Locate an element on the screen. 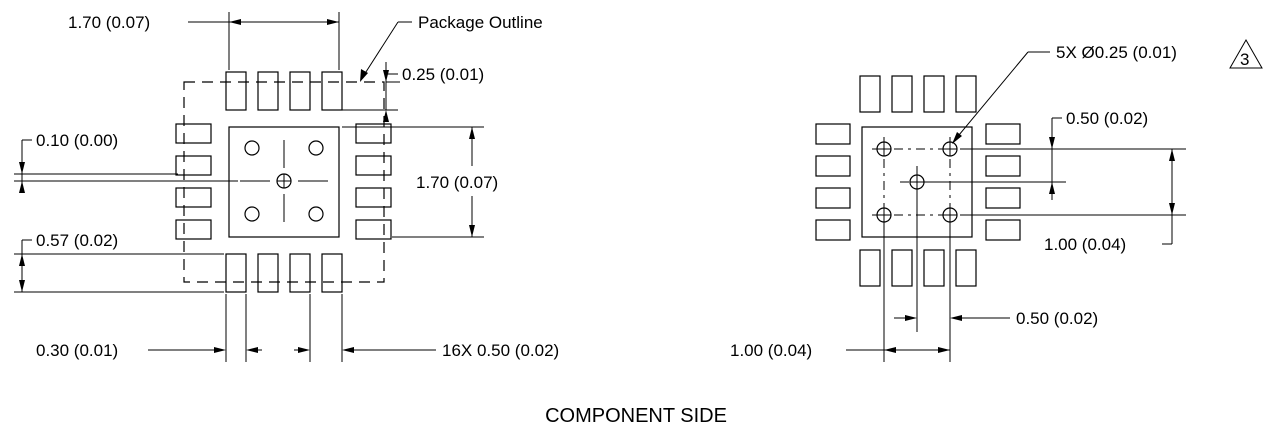 The height and width of the screenshot is (428, 1272). dim-horiz-small-label: 0.50 (0.02) is located at coordinates (1057, 318).